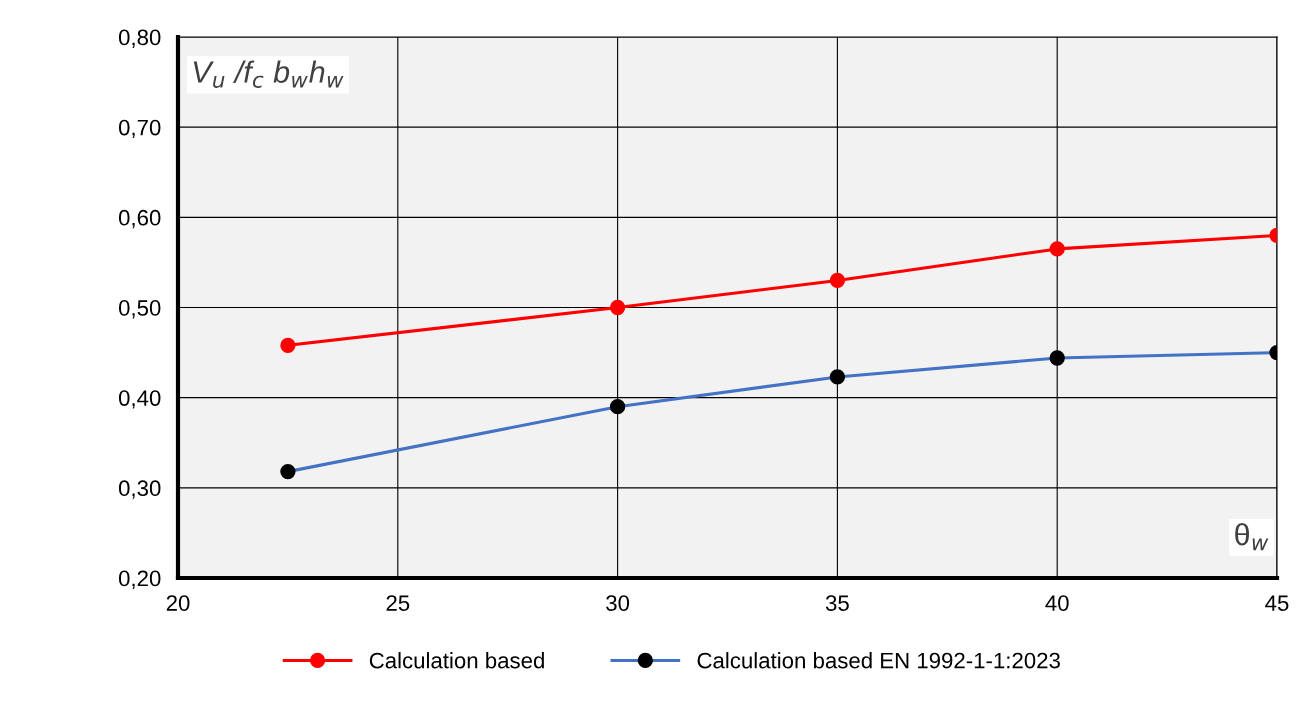  What do you see at coordinates (139, 399) in the screenshot?
I see `y-tick-label: 0,40` at bounding box center [139, 399].